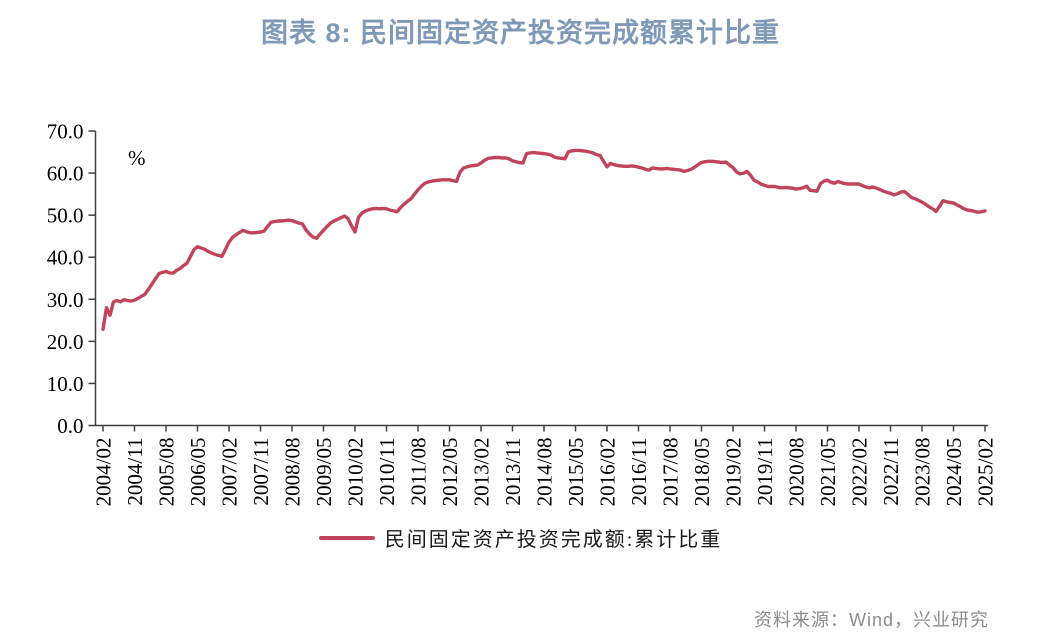  I want to click on x-tick-label: 2023/08, so click(923, 472).